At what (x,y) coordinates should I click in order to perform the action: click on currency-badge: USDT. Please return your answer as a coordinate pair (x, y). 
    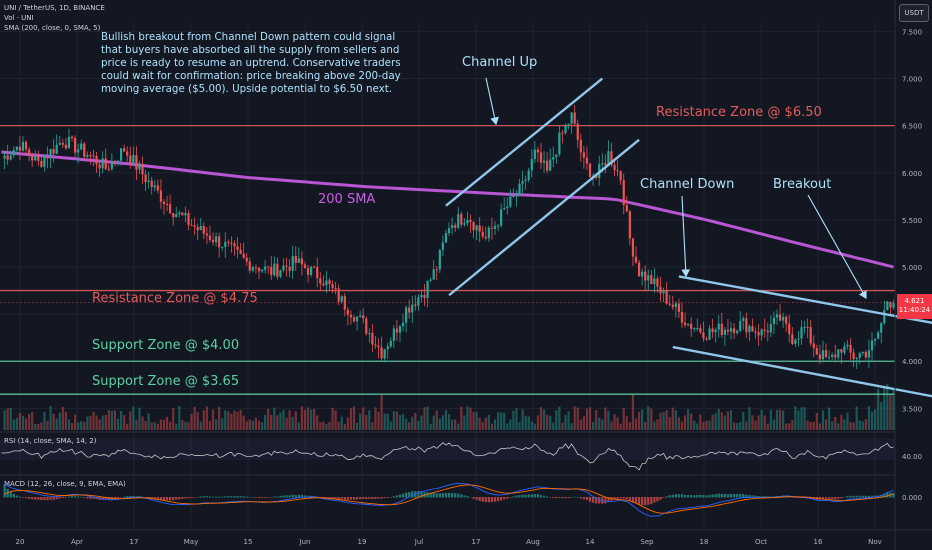
    Looking at the image, I should click on (914, 13).